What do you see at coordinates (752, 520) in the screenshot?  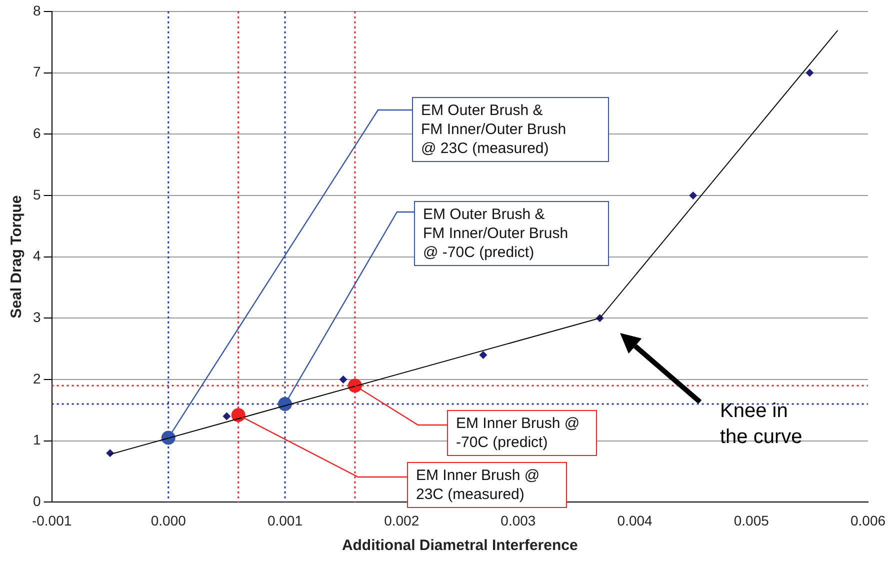 I see `x-tick-label: 0.005` at bounding box center [752, 520].